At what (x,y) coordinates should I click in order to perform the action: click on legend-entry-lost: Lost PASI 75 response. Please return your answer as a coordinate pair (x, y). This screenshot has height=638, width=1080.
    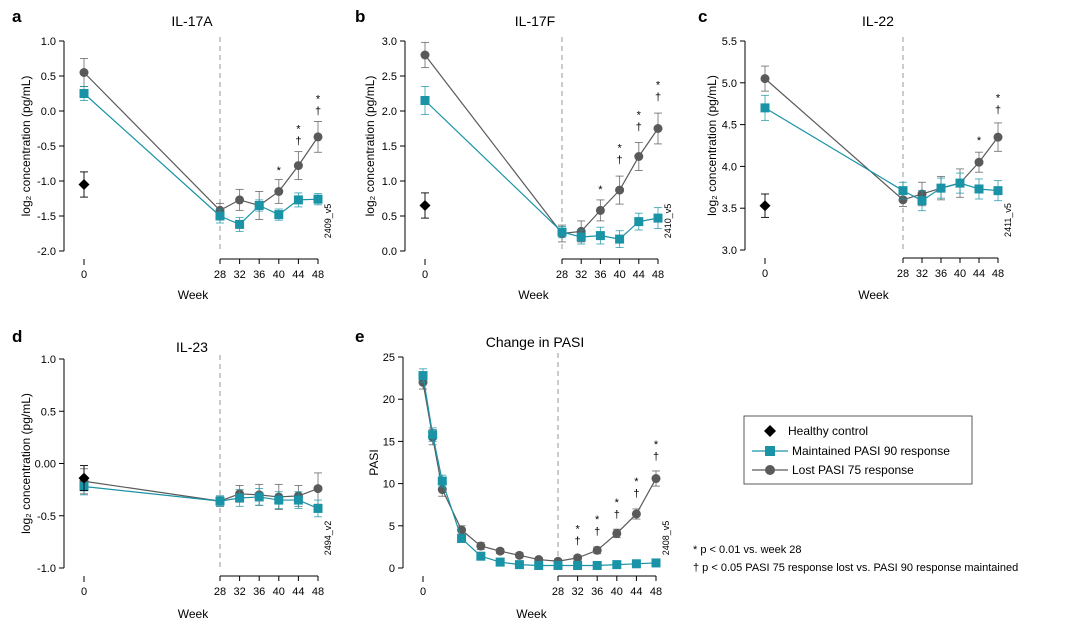
    Looking at the image, I should click on (833, 470).